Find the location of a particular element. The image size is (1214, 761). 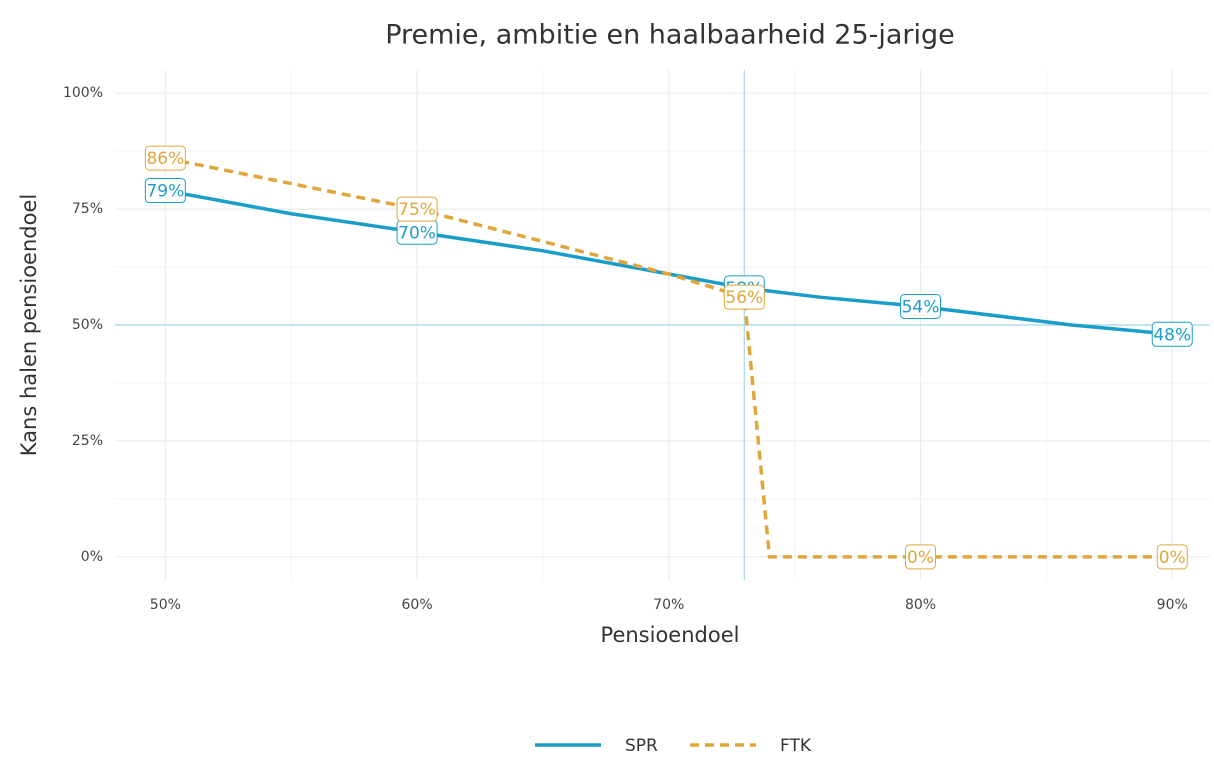

y-tick-label: 25% is located at coordinates (87, 441).